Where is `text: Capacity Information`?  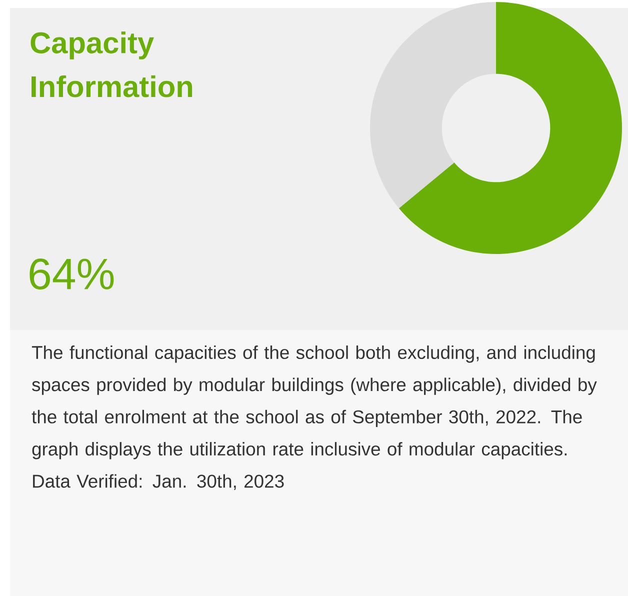
text: Capacity Information is located at coordinates (111, 65).